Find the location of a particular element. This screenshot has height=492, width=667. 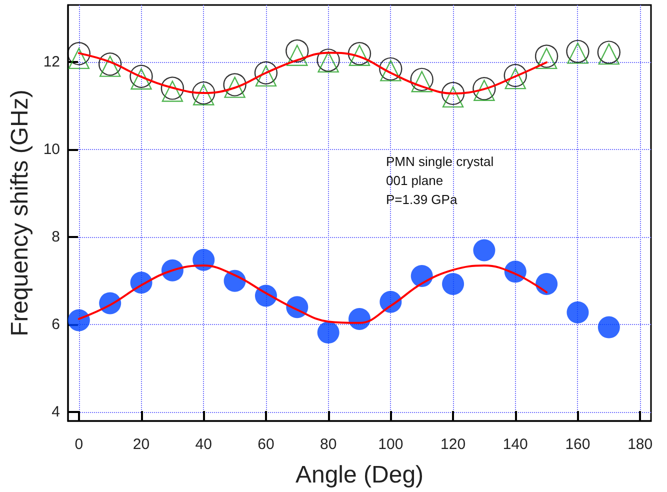

y-tick-label: 10 is located at coordinates (51, 149).